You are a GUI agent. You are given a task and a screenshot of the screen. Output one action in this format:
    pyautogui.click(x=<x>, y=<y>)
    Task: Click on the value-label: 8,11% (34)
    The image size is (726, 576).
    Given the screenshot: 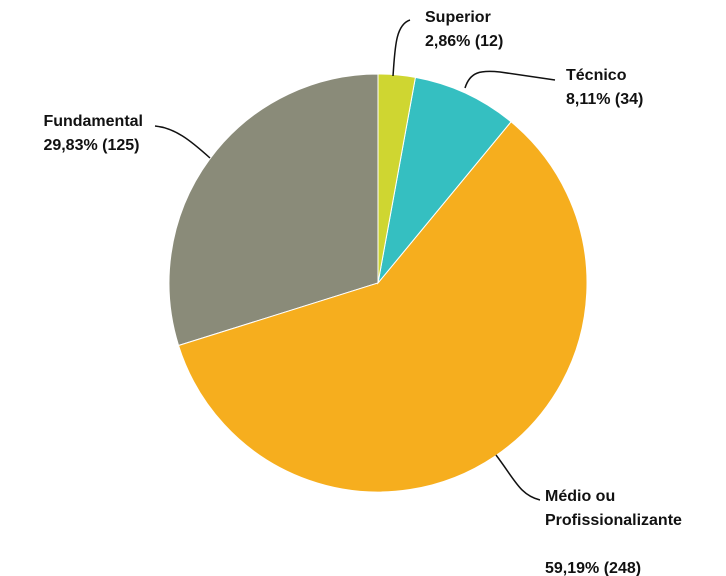 What is the action you would take?
    pyautogui.click(x=605, y=99)
    